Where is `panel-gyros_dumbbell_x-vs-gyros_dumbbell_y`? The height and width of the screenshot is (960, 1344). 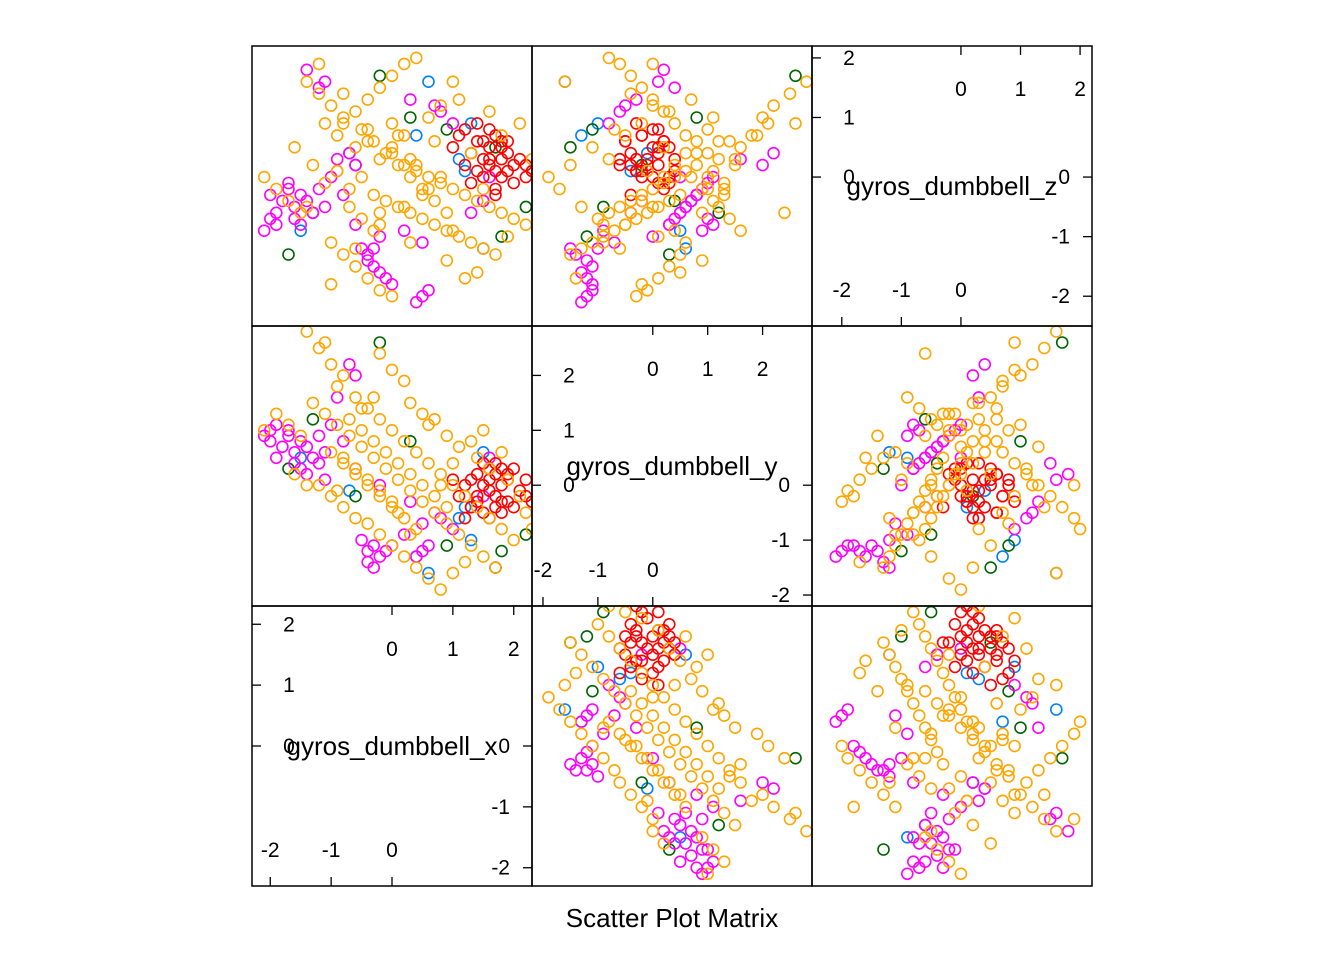
panel-gyros_dumbbell_x-vs-gyros_dumbbell_y is located at coordinates (394, 461).